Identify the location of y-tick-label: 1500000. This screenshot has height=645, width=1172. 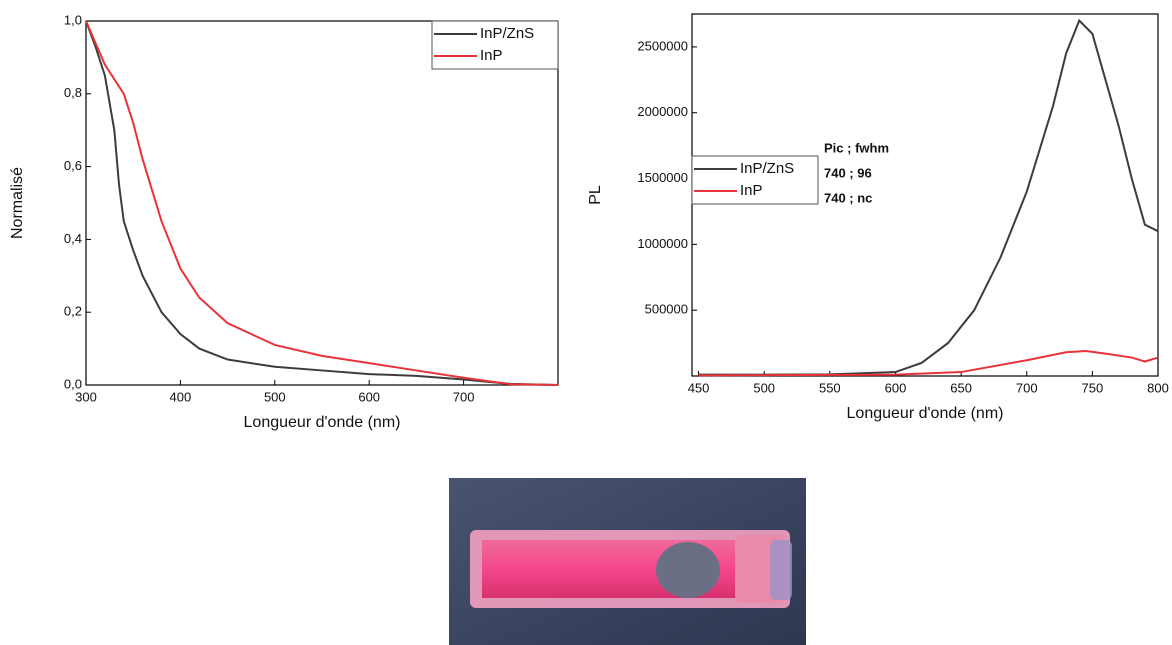
(662, 177).